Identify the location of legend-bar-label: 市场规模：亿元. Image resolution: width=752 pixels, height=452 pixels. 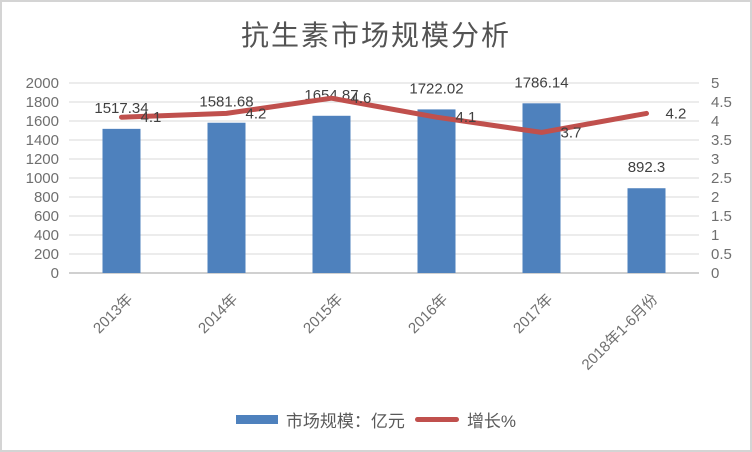
(345, 421).